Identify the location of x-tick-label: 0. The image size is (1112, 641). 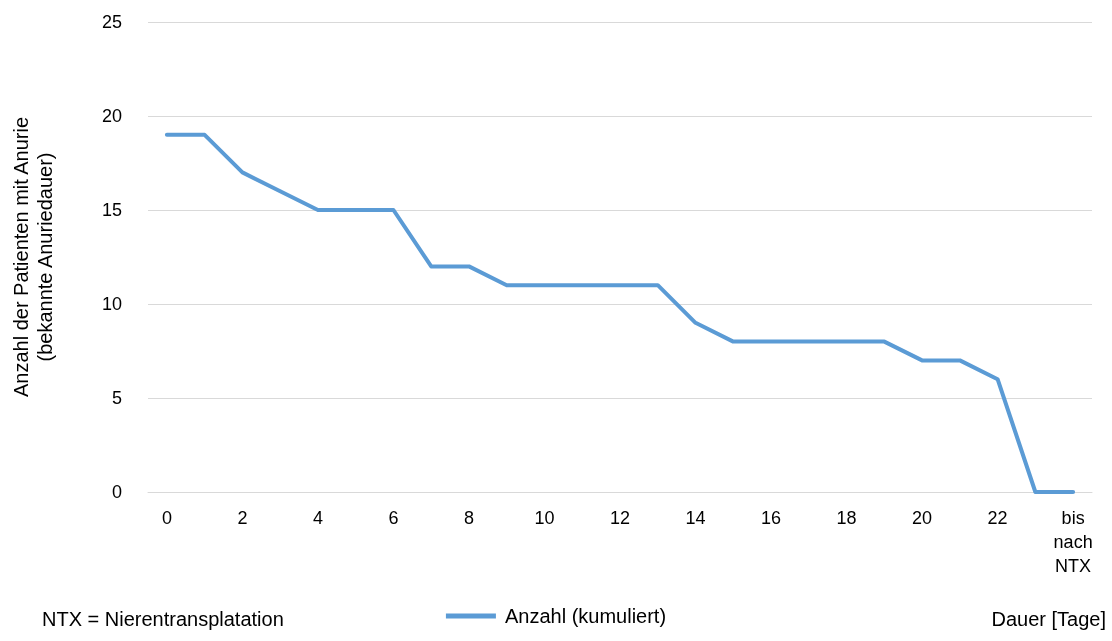
(166, 518).